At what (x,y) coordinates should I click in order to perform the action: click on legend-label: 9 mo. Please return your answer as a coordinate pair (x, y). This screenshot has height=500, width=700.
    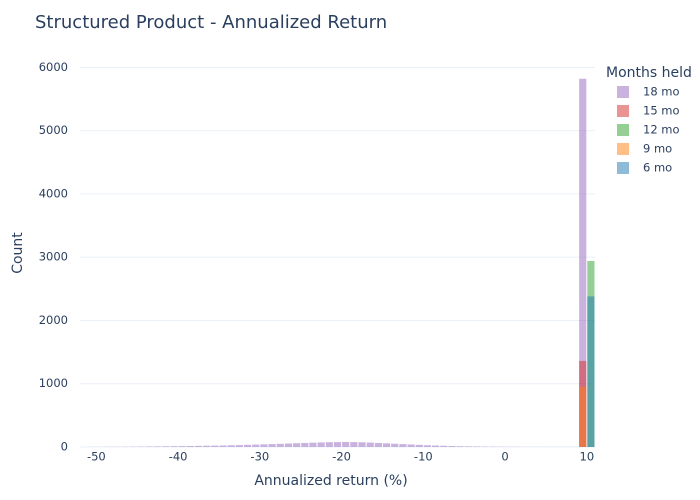
    Looking at the image, I should click on (657, 149).